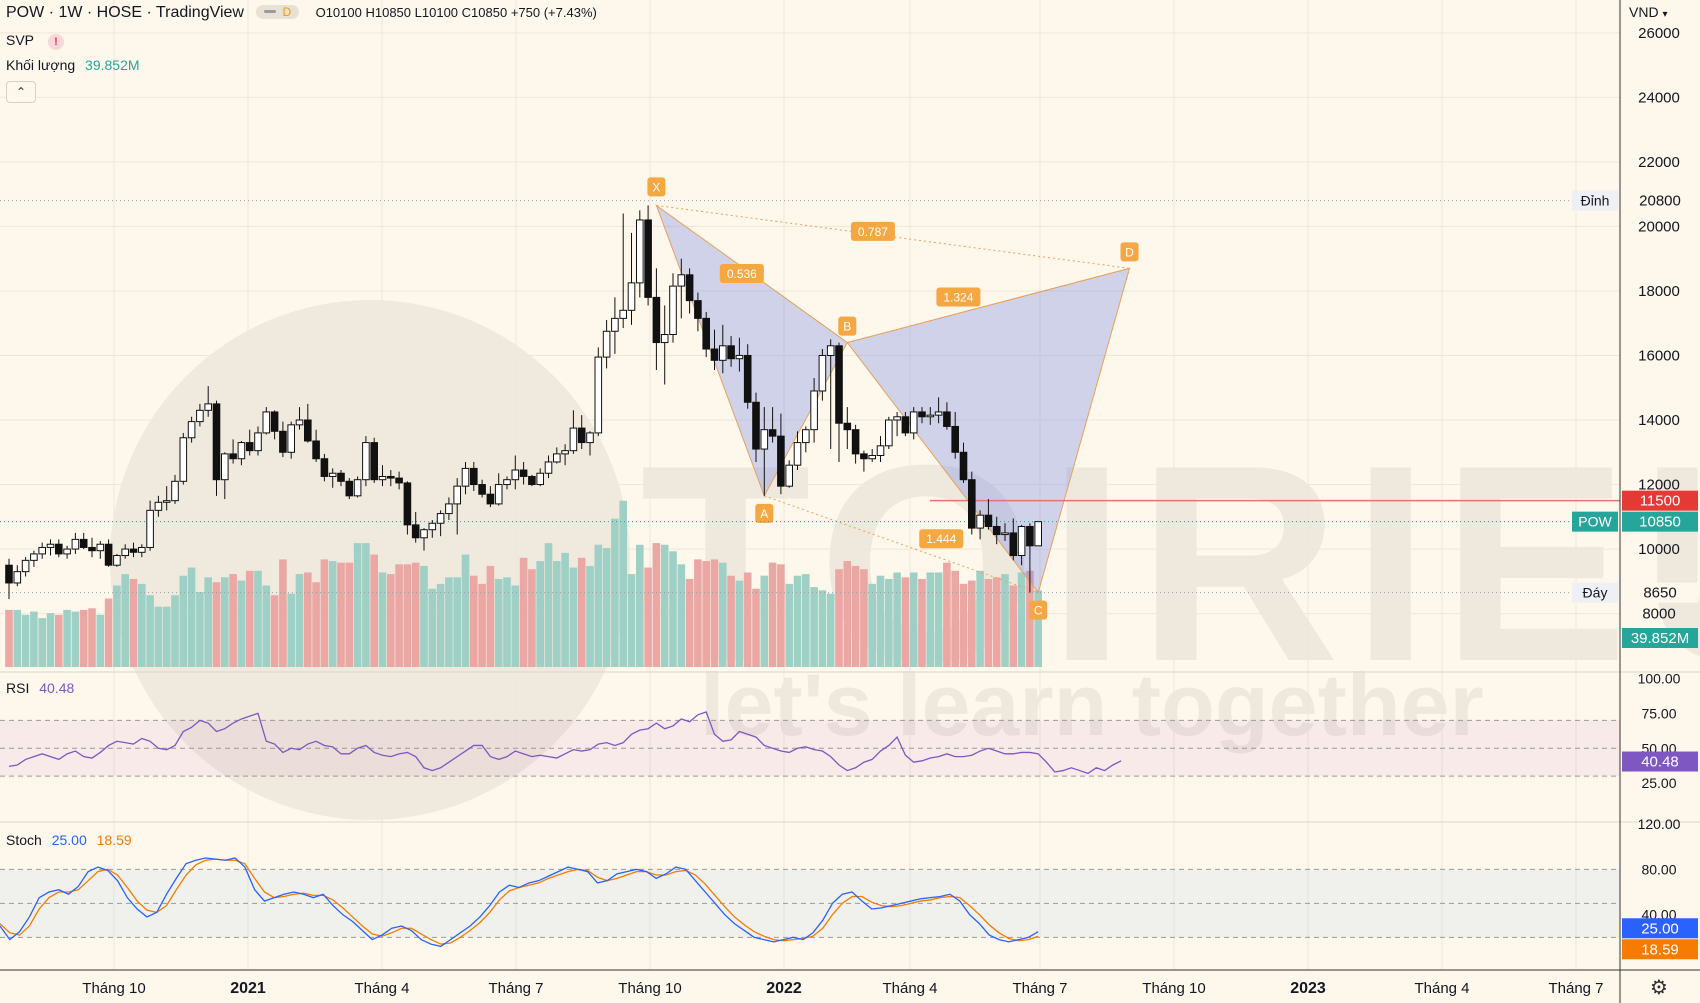 The image size is (1700, 1003). What do you see at coordinates (21, 92) in the screenshot?
I see `collapse-legend-button: ⌃` at bounding box center [21, 92].